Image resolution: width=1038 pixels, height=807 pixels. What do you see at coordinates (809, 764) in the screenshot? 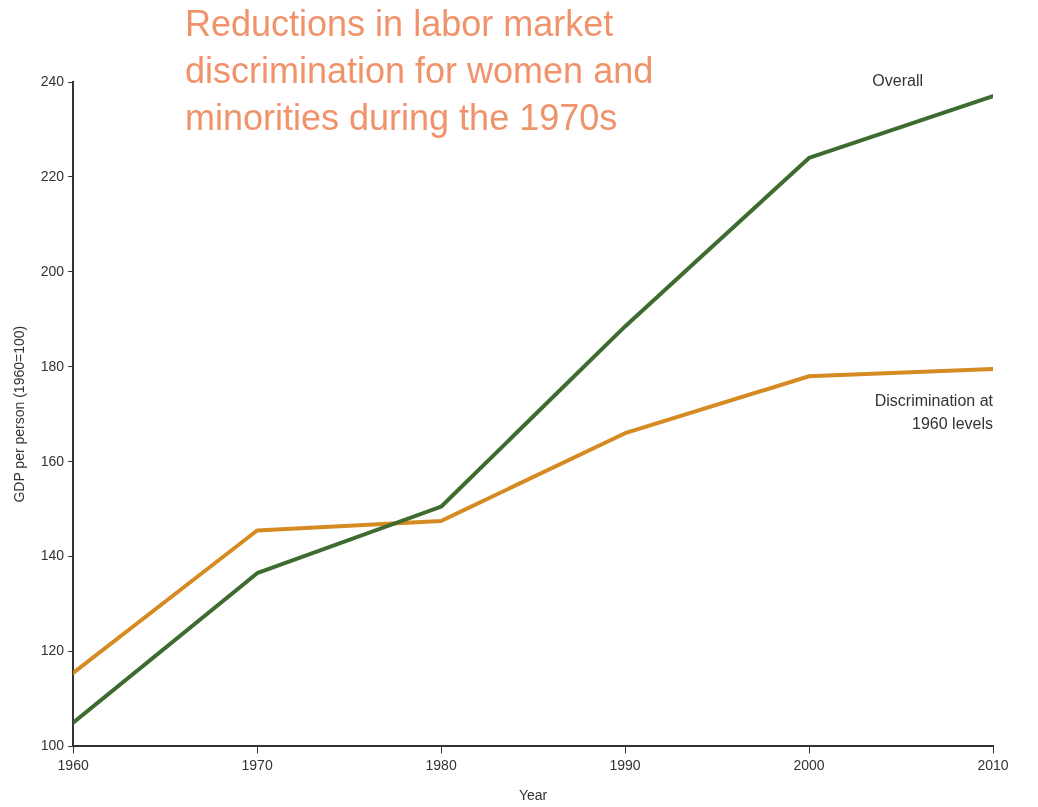
I see `x-tick-label: 2000` at bounding box center [809, 764].